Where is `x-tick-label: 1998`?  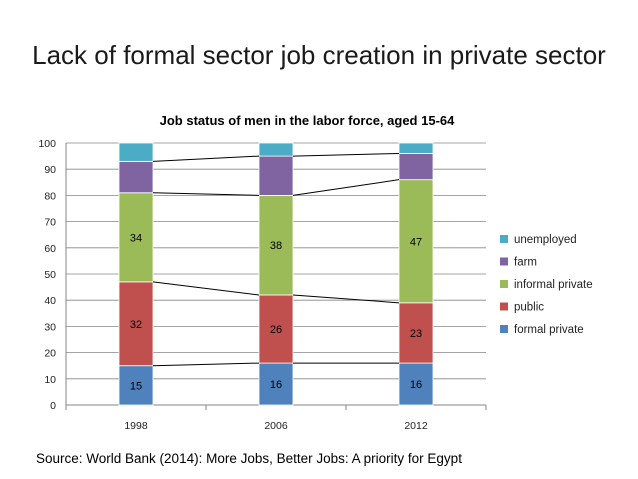
x-tick-label: 1998 is located at coordinates (136, 426).